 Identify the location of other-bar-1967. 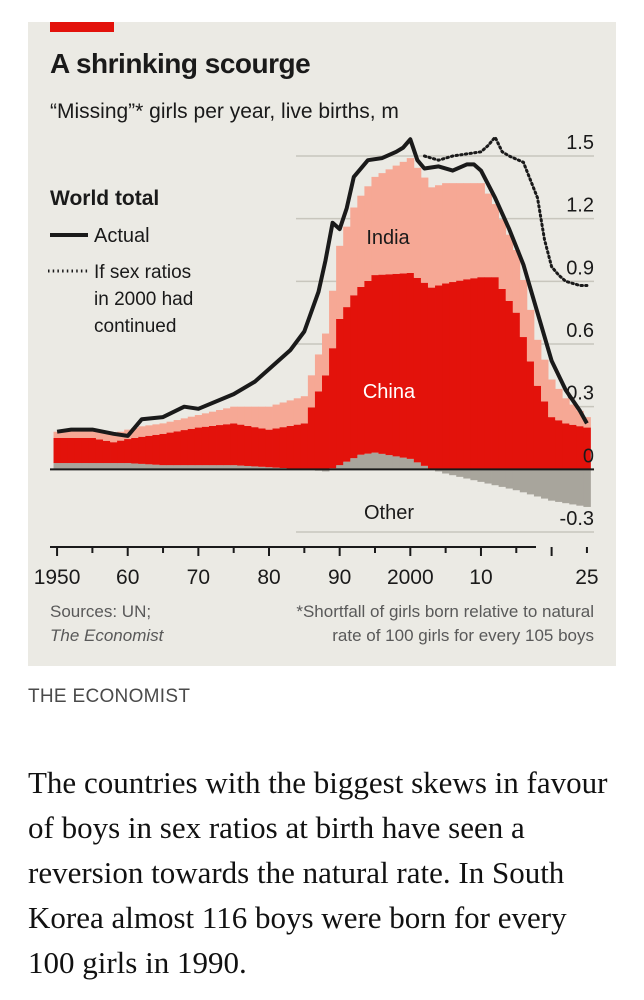
(177, 467).